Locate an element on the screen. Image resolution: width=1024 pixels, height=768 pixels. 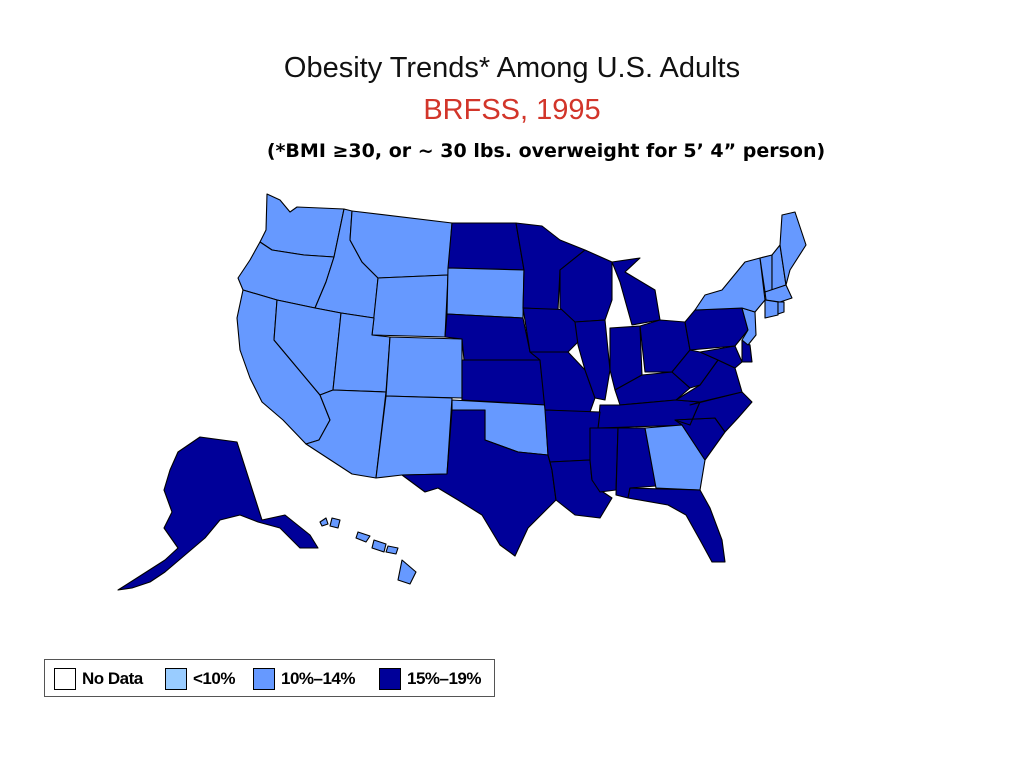
state-MD is located at coordinates (721, 357).